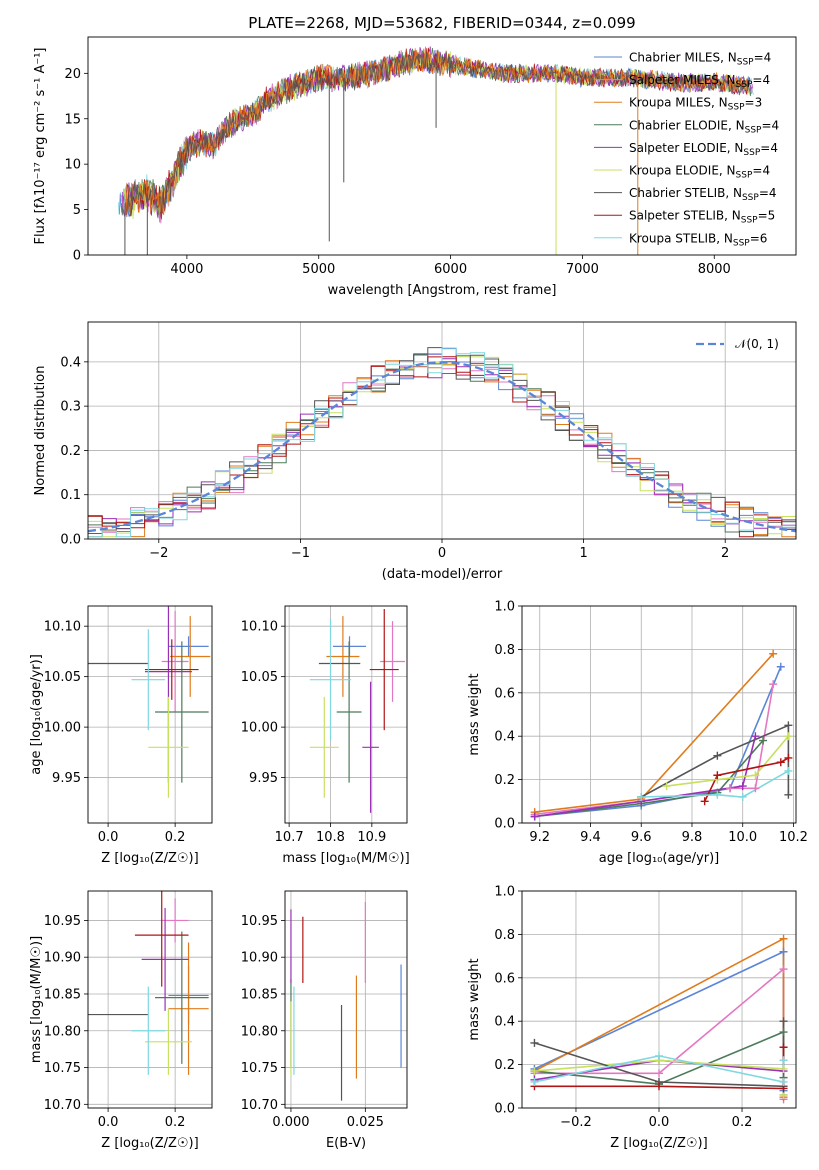 The image size is (819, 1170). Describe the element at coordinates (714, 269) in the screenshot. I see `x-tick-label: 8000` at that location.